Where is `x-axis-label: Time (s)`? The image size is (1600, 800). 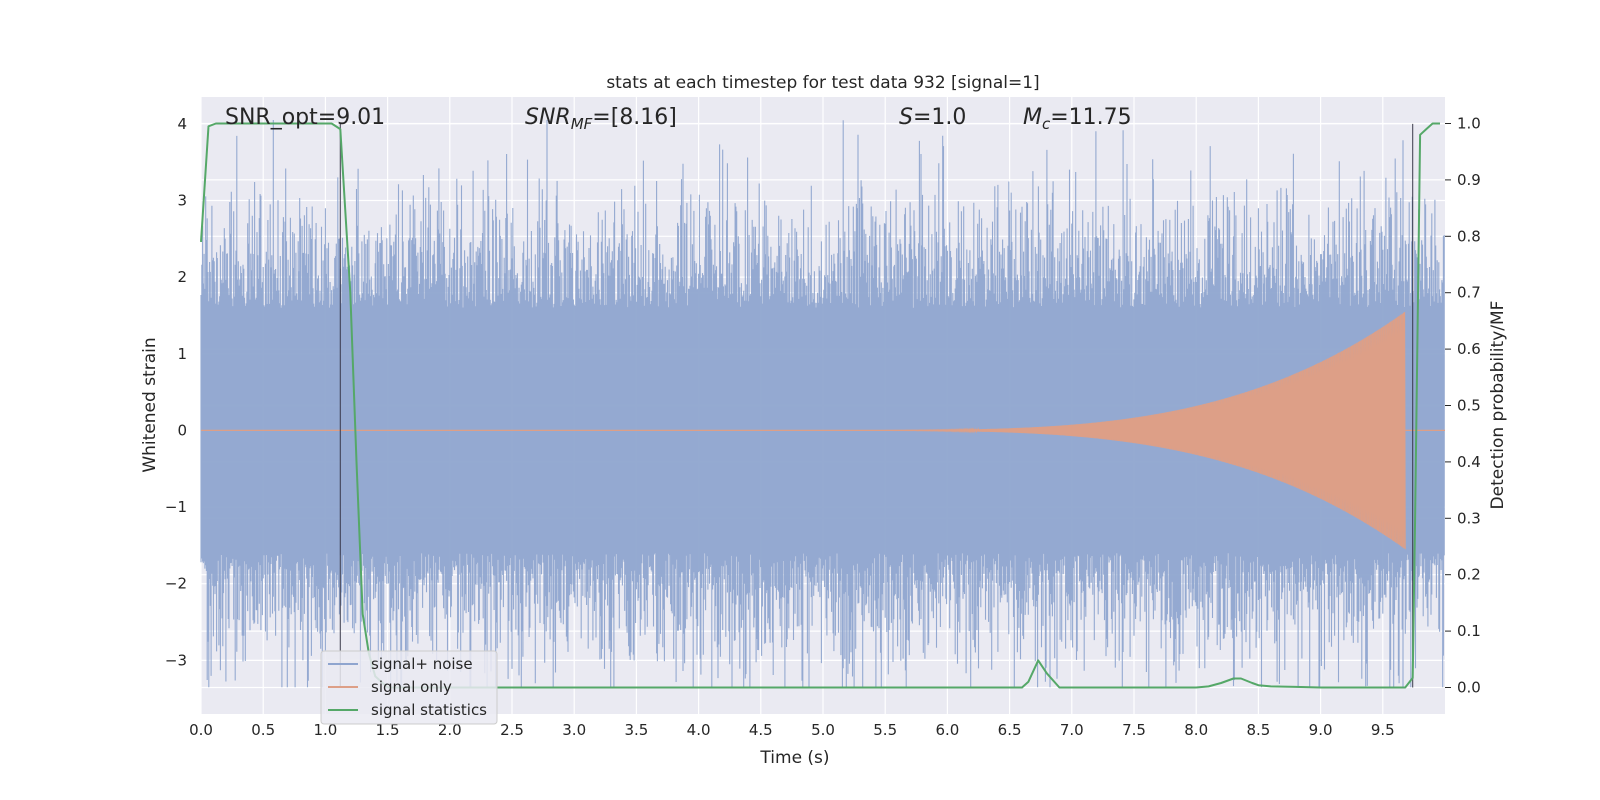
x-axis-label: Time (s) is located at coordinates (794, 758).